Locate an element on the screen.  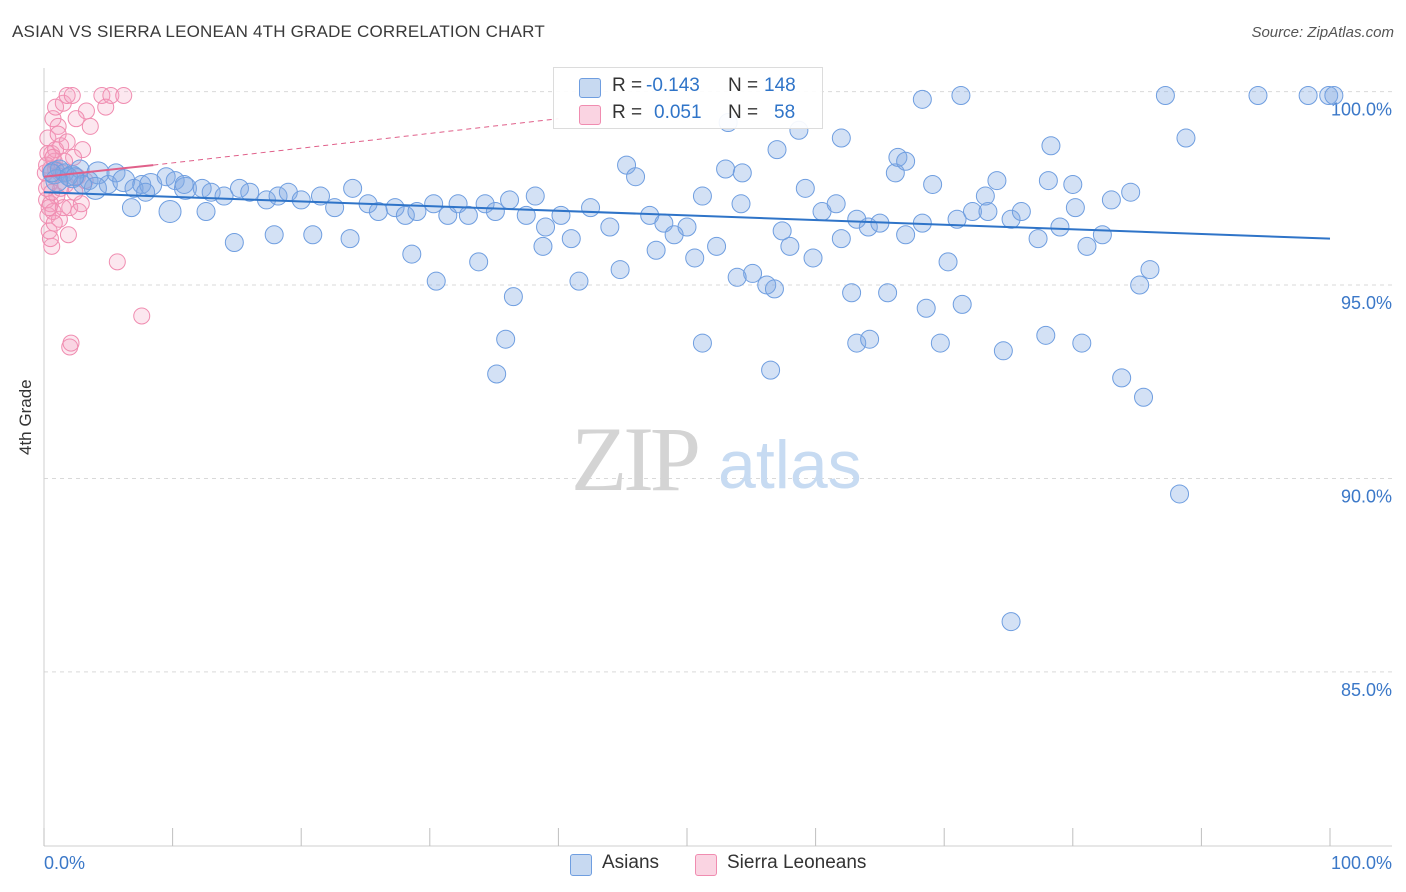
y-tick-label: 100.0% is located at coordinates (1361, 110).